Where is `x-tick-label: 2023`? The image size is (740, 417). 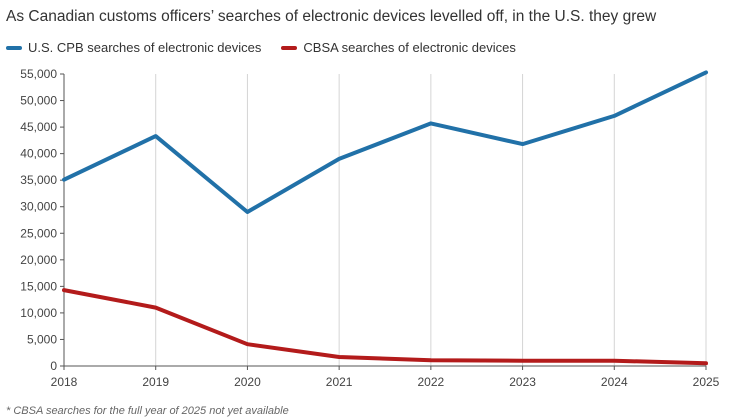 x-tick-label: 2023 is located at coordinates (522, 382).